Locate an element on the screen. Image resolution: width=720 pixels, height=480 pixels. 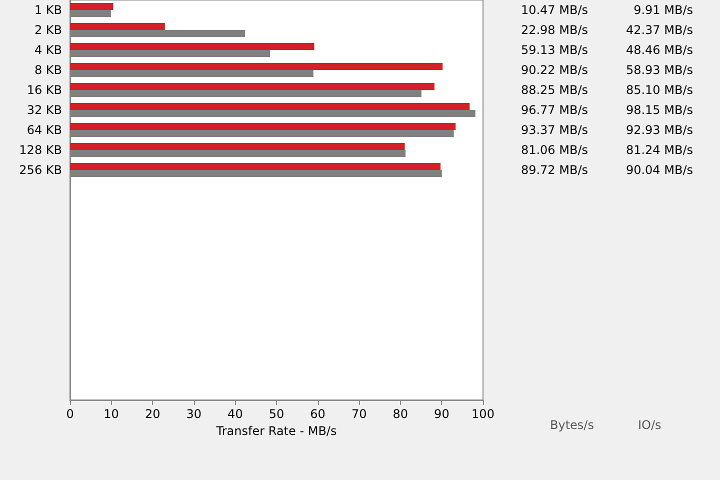
data-label: 90.04 MB/s is located at coordinates (659, 170).